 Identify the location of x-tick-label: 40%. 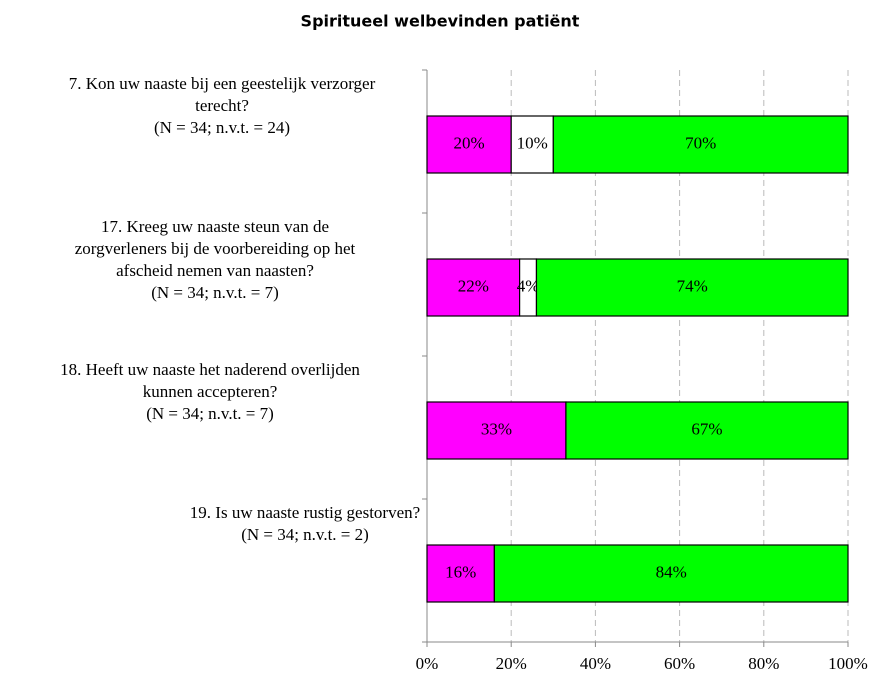
(595, 663).